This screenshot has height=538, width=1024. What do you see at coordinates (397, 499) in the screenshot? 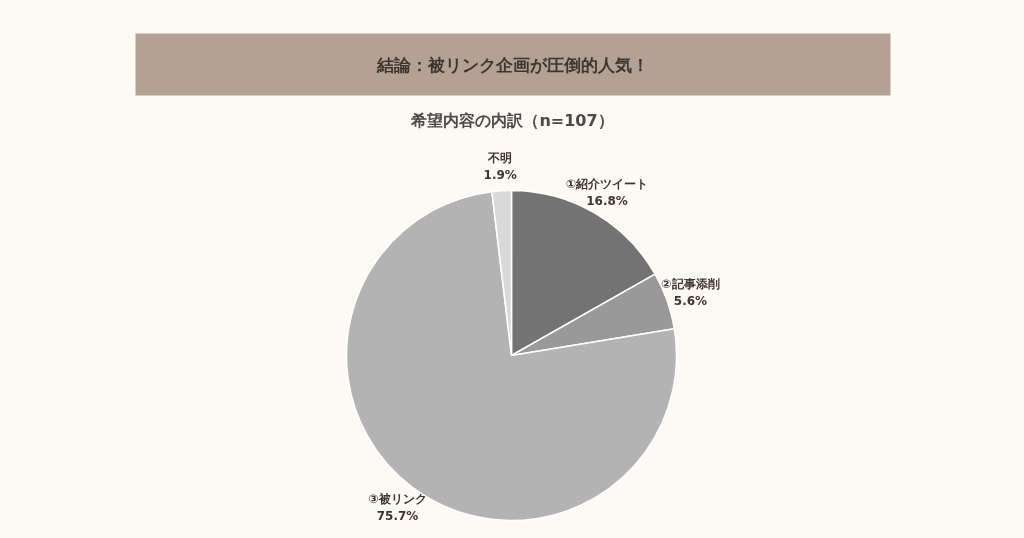
I see `slice-label: ③被リンク` at bounding box center [397, 499].